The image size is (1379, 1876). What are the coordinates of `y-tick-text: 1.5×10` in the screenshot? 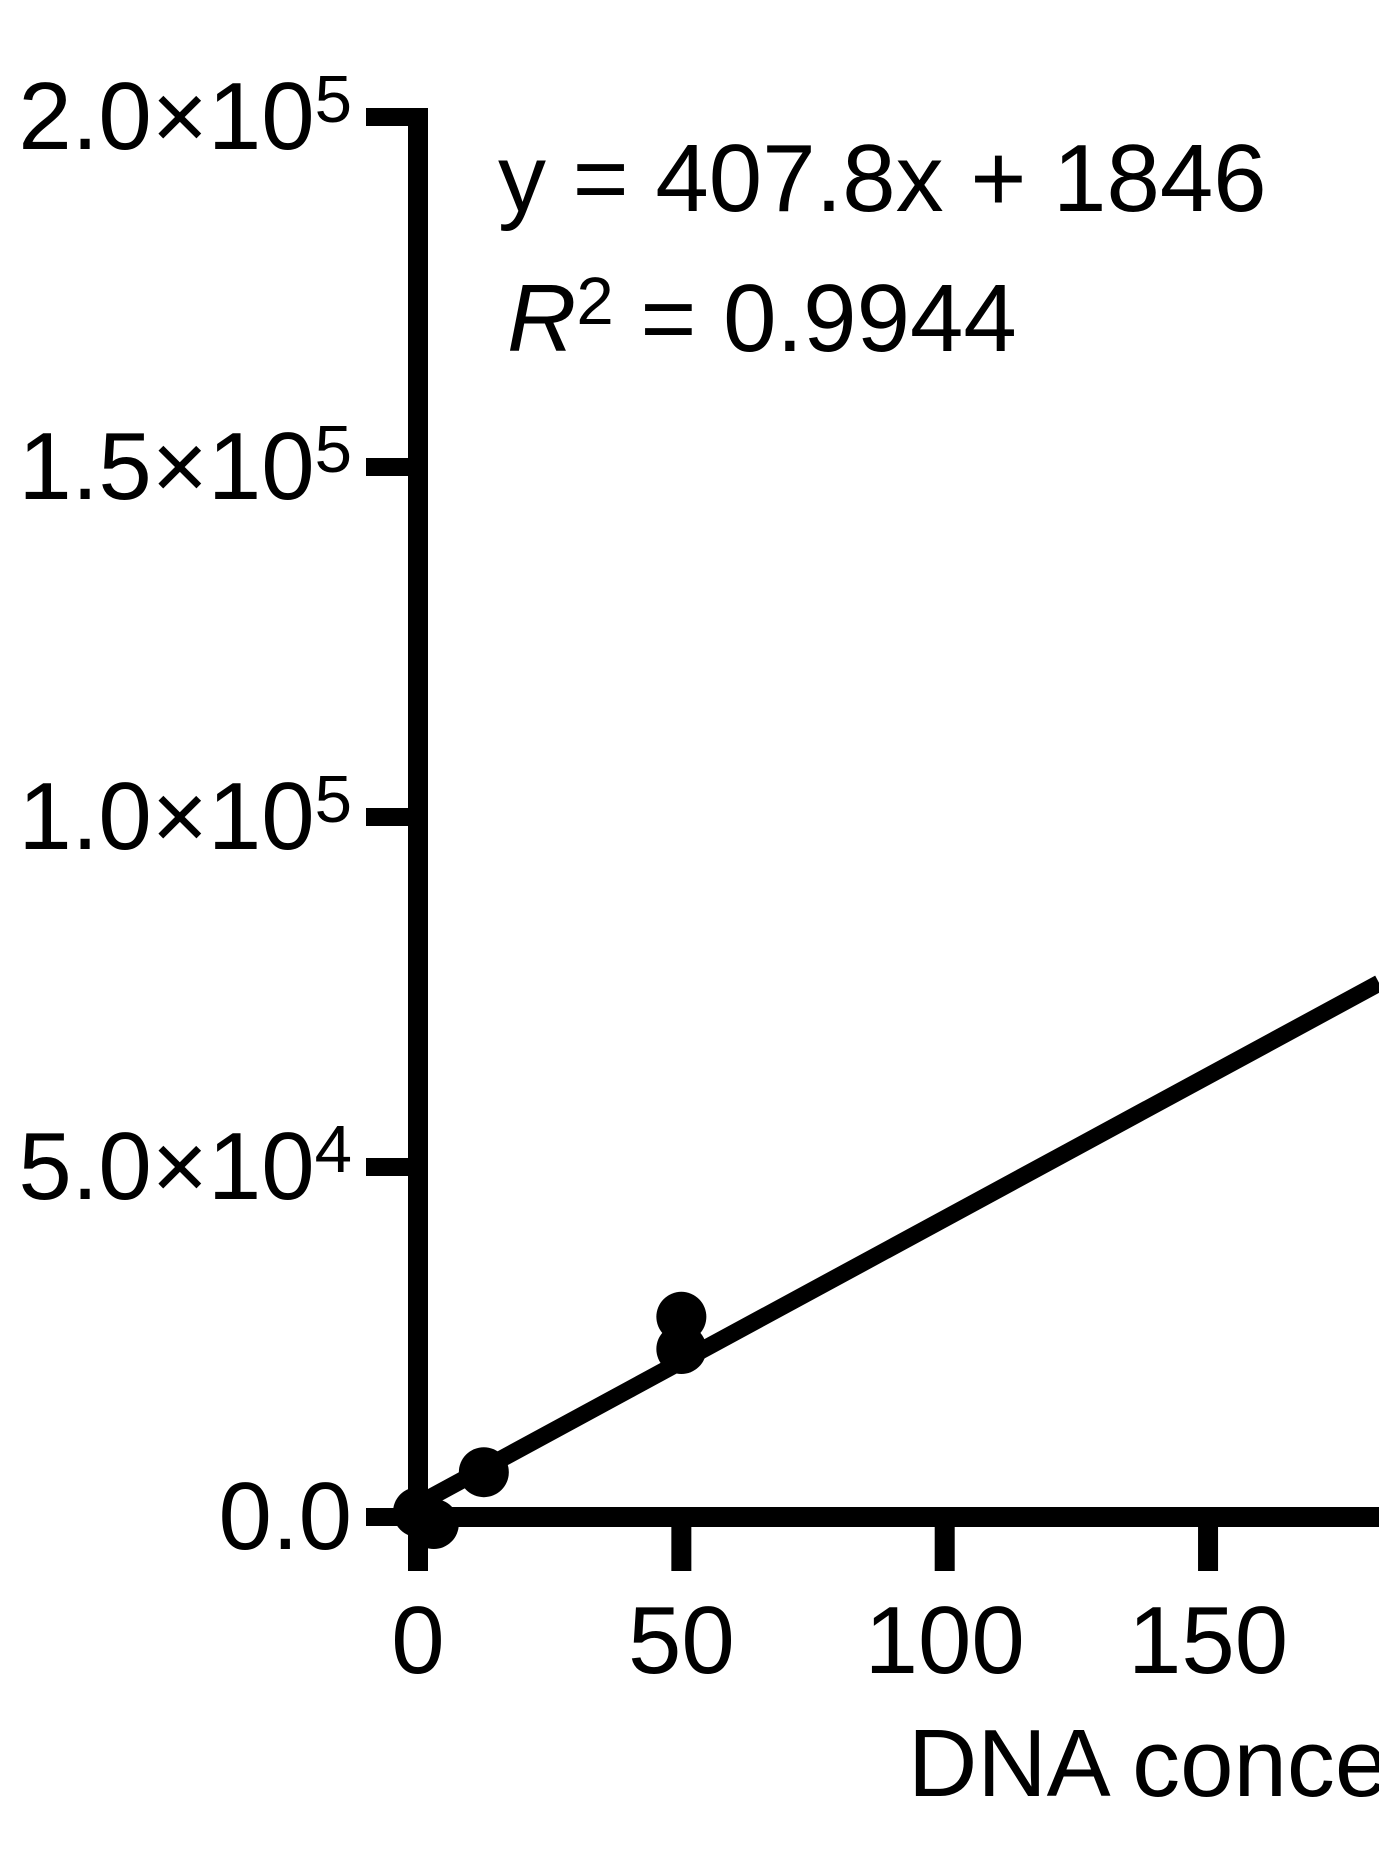 It's located at (166, 466).